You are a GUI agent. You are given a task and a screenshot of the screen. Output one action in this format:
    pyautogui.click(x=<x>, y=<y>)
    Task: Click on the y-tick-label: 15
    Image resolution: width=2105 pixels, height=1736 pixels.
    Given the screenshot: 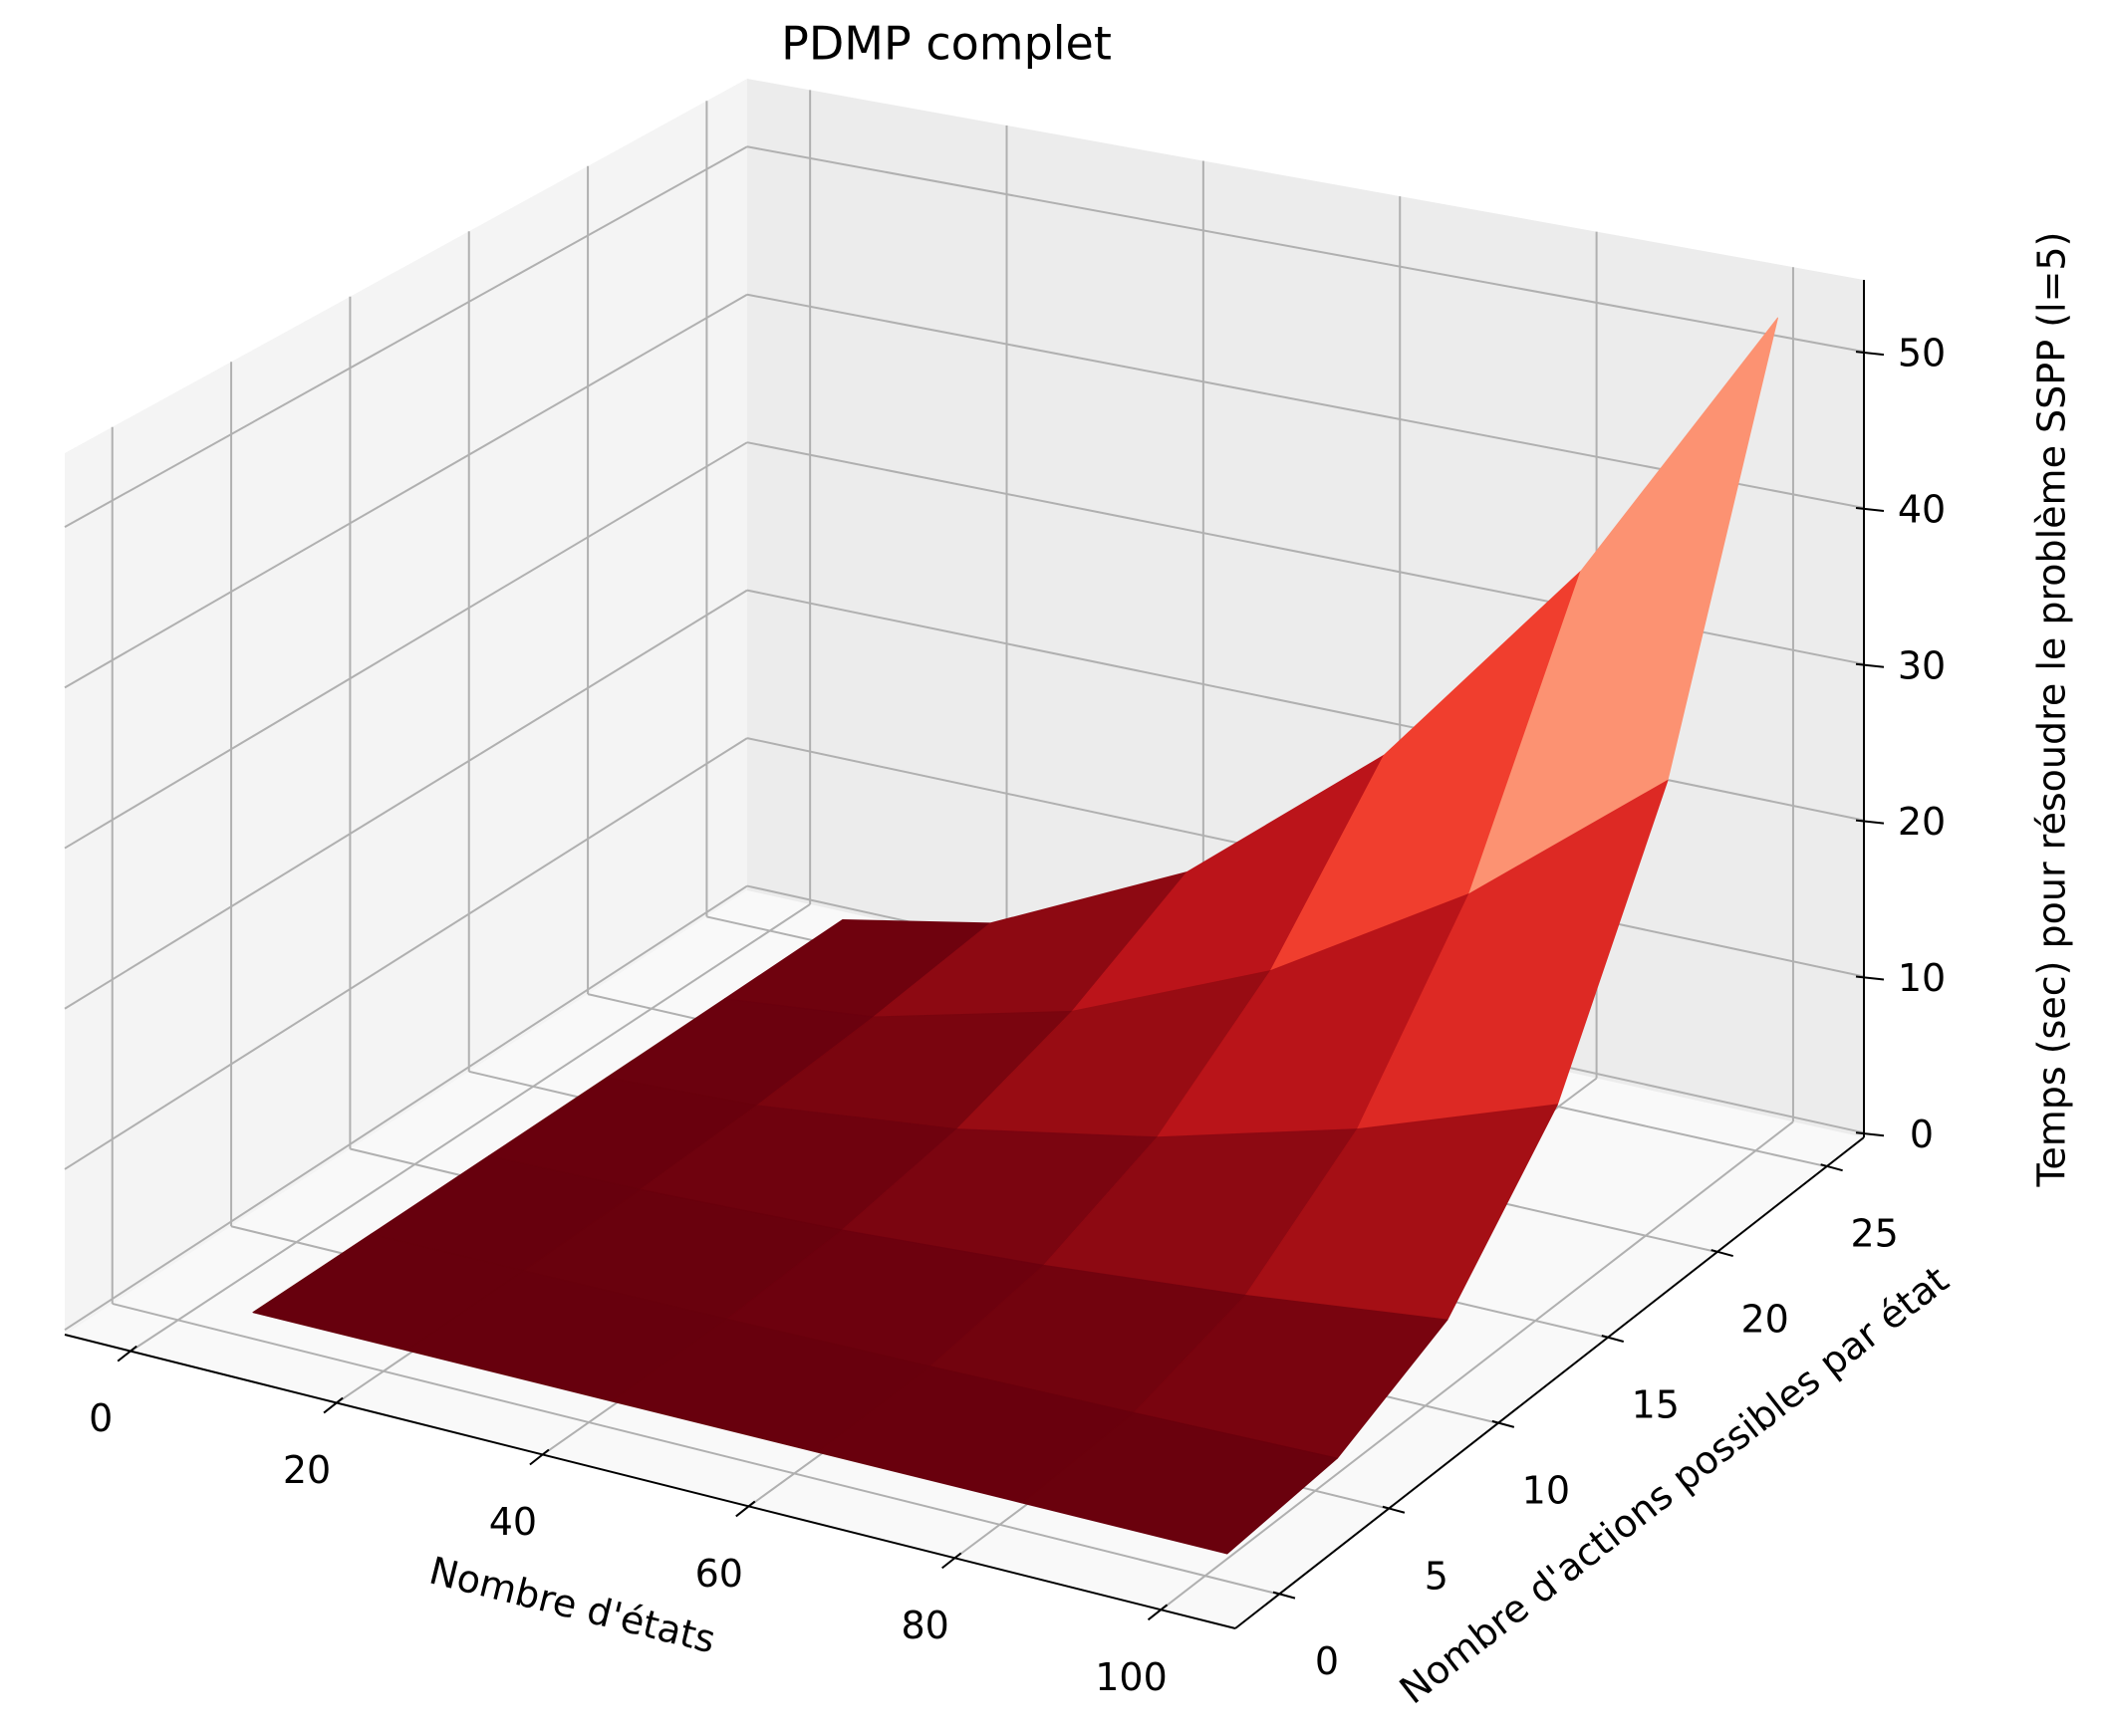 What is the action you would take?
    pyautogui.click(x=1656, y=1404)
    